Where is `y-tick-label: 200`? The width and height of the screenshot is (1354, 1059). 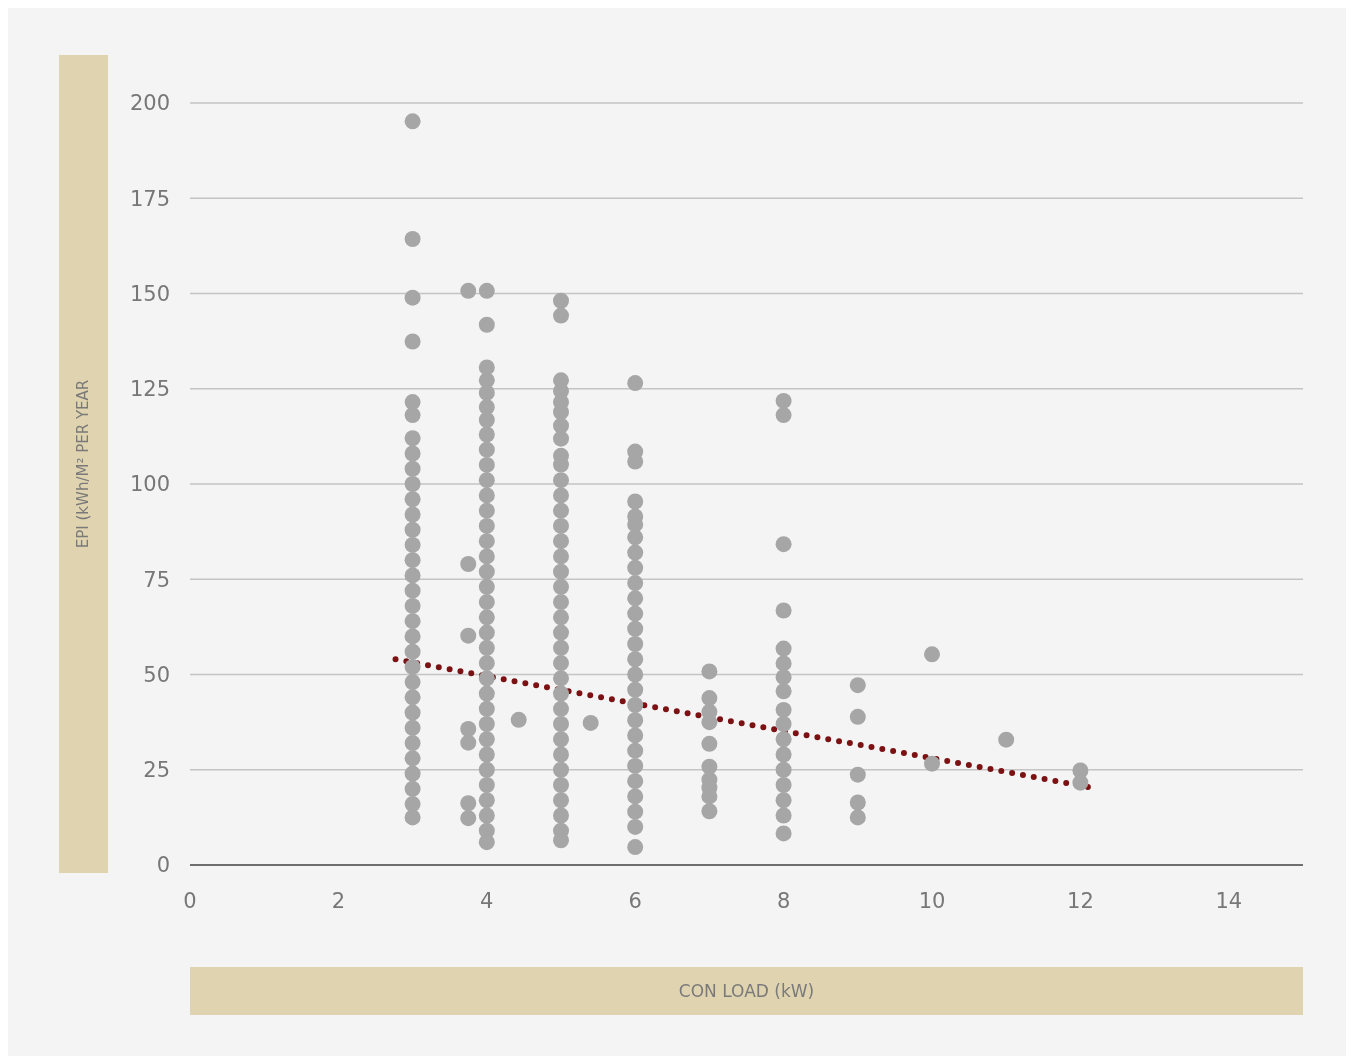
y-tick-label: 200 is located at coordinates (149, 103).